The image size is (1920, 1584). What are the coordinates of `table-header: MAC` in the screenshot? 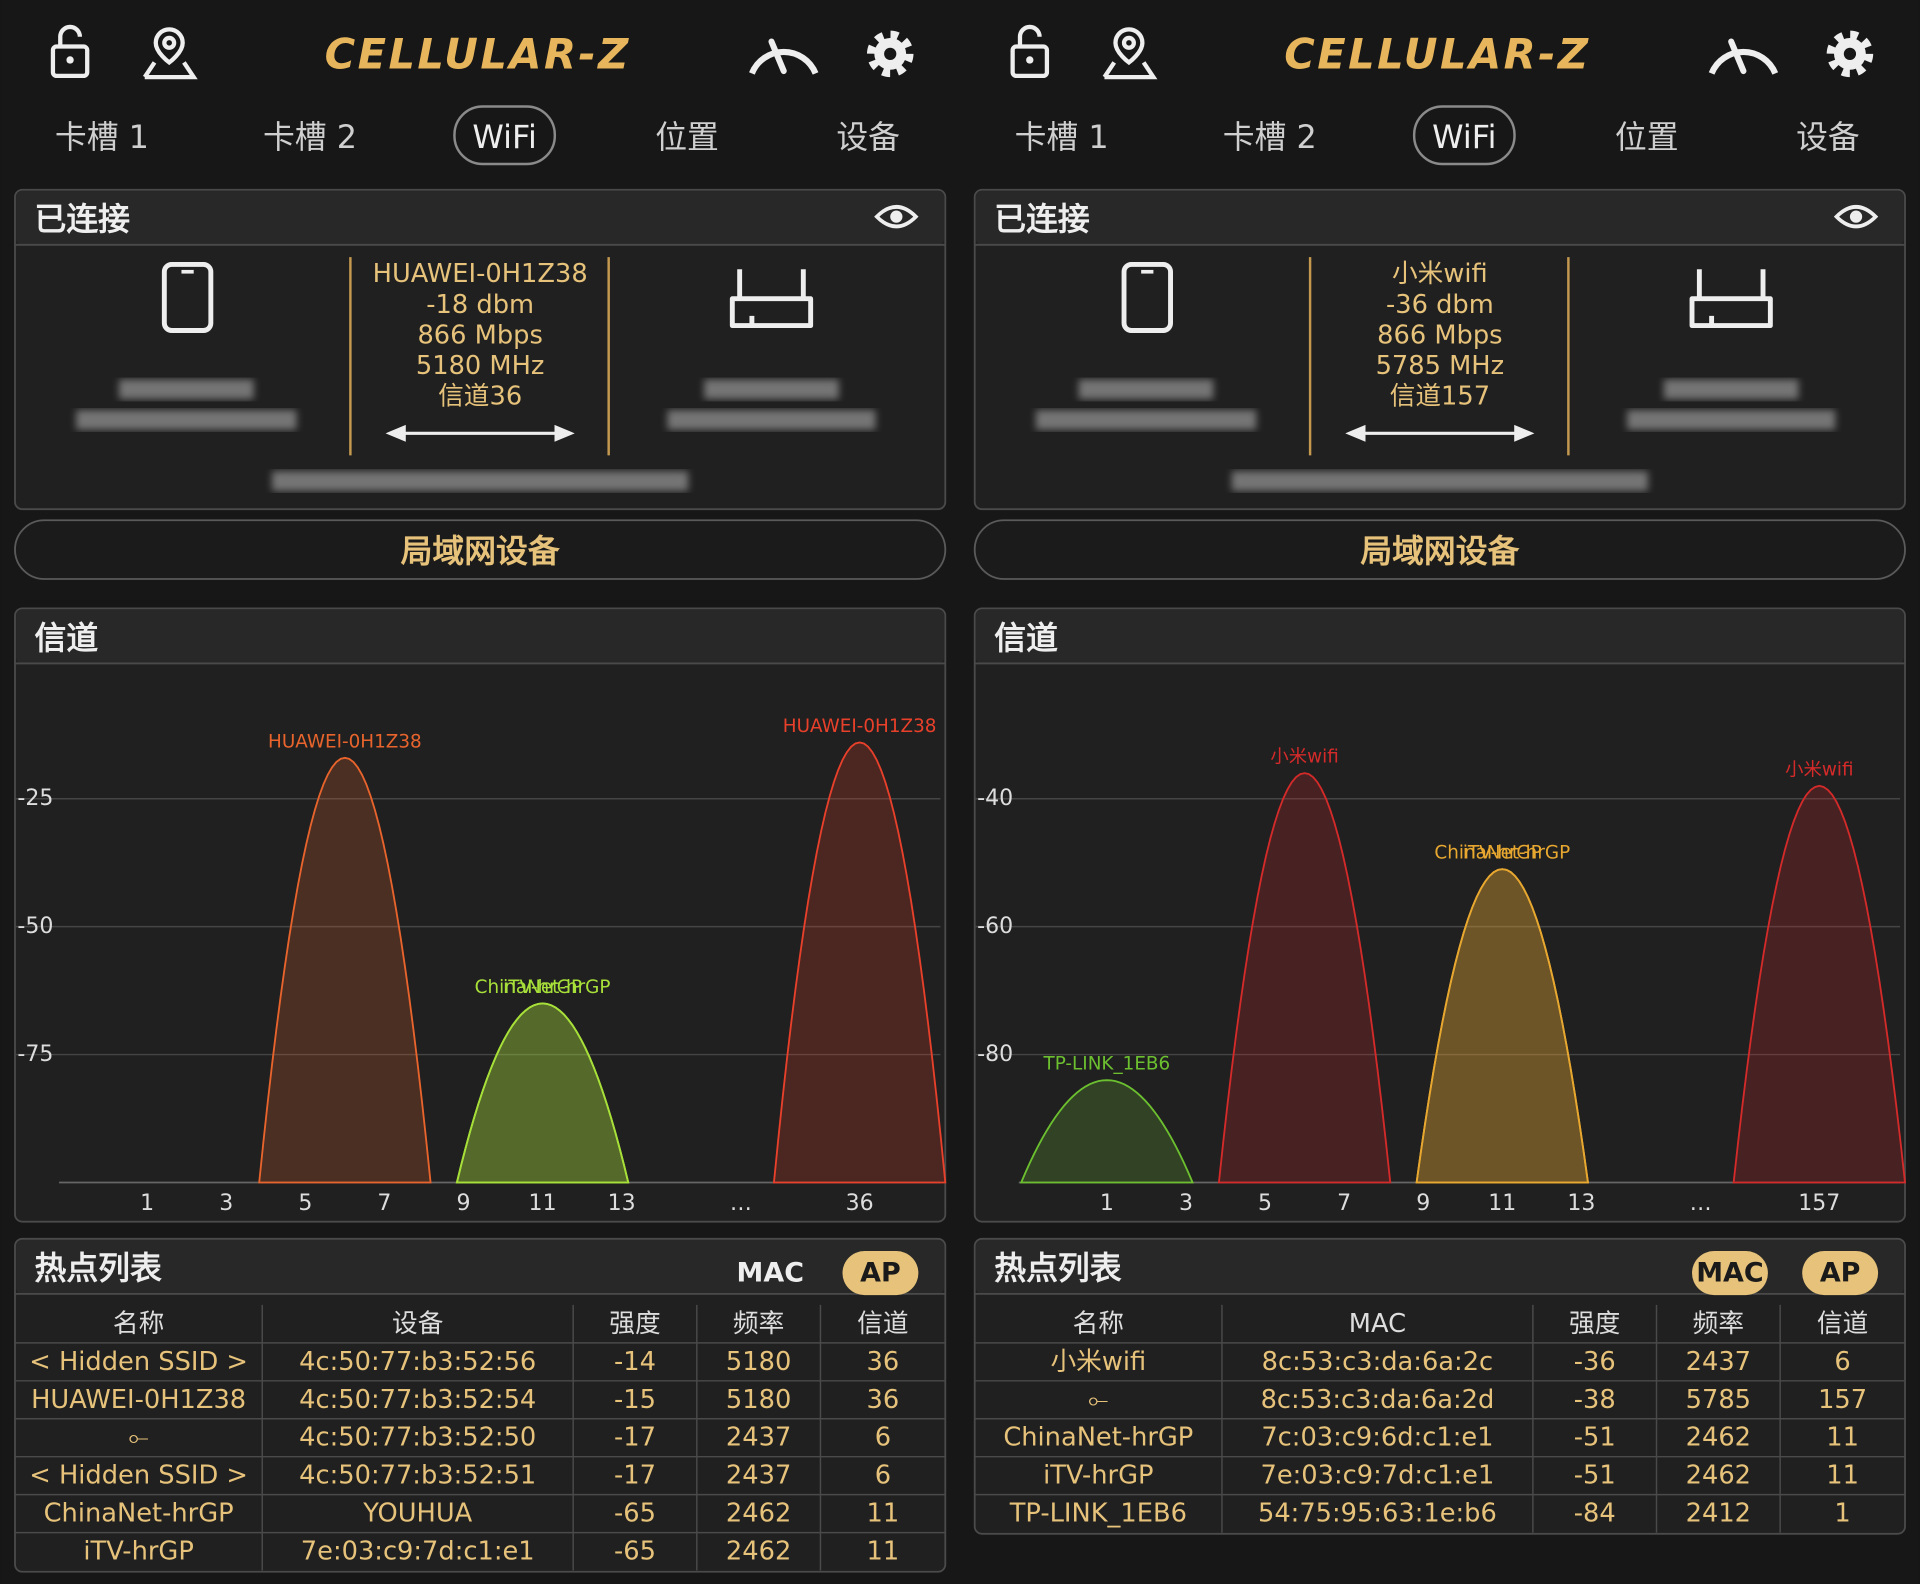 It's located at (1377, 1324).